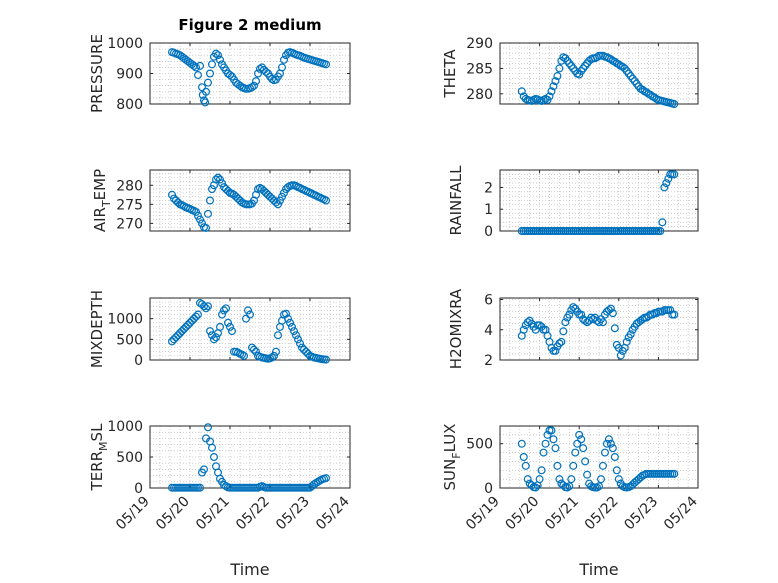 This screenshot has width=778, height=583. What do you see at coordinates (456, 328) in the screenshot?
I see `y-axis-label: H2OMIXRA` at bounding box center [456, 328].